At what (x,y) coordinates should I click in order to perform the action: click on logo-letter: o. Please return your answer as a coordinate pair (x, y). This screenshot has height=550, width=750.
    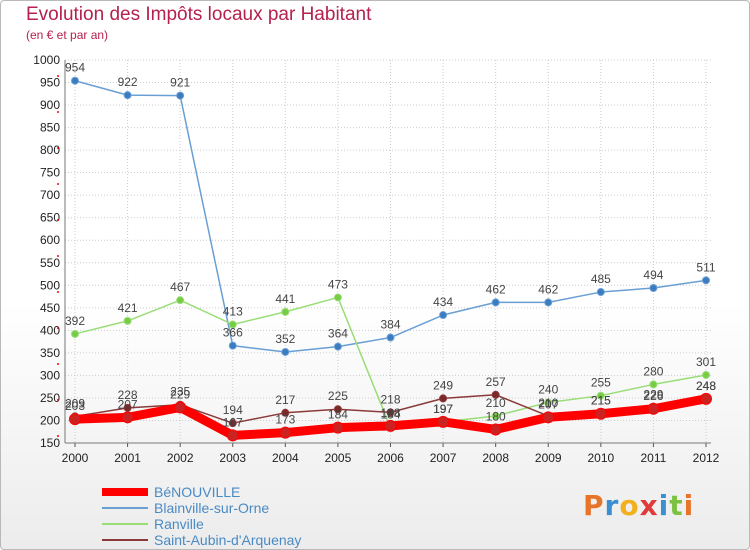
    Looking at the image, I should click on (629, 505).